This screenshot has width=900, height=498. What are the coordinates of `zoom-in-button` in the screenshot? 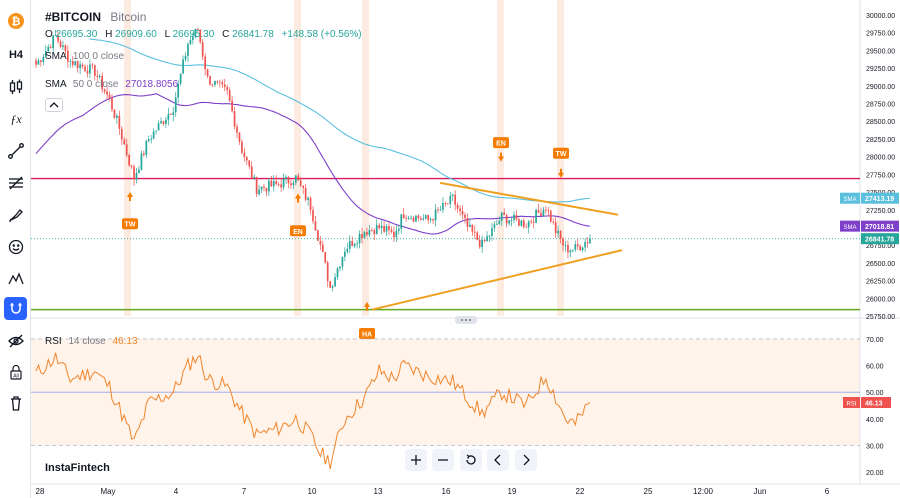 It's located at (416, 460).